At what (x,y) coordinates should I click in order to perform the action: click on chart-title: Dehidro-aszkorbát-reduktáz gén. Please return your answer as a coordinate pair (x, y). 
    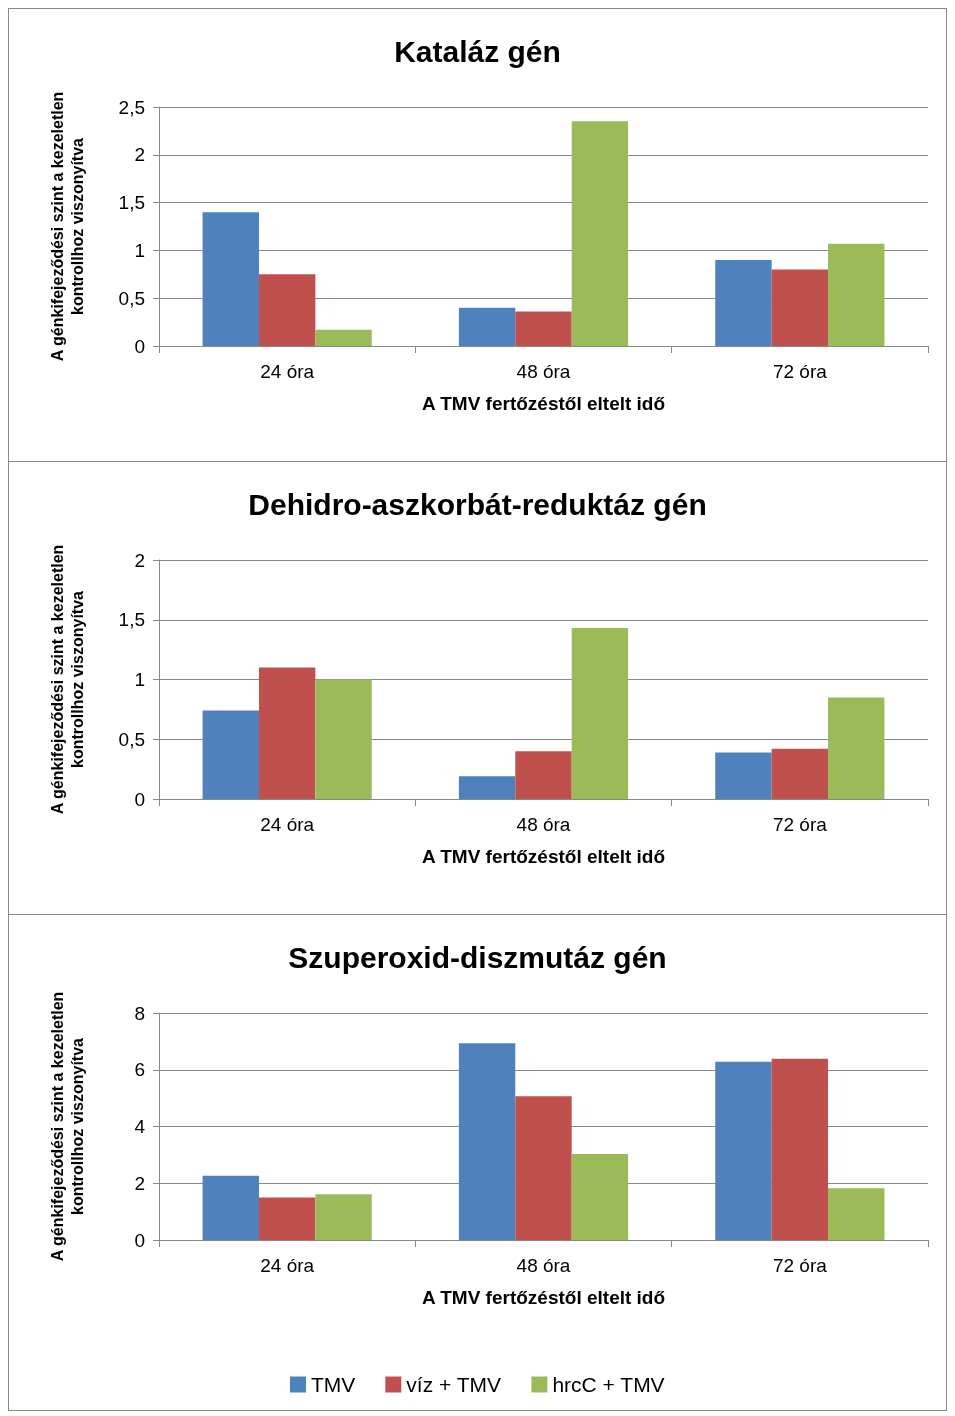
    Looking at the image, I should click on (477, 504).